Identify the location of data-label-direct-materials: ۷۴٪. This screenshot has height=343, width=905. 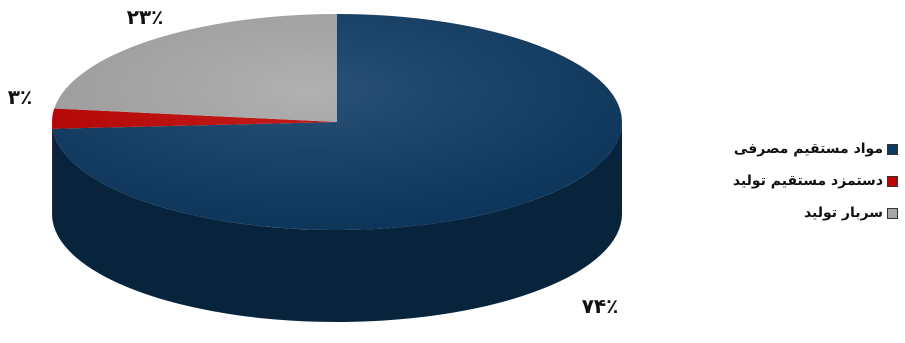
(600, 306).